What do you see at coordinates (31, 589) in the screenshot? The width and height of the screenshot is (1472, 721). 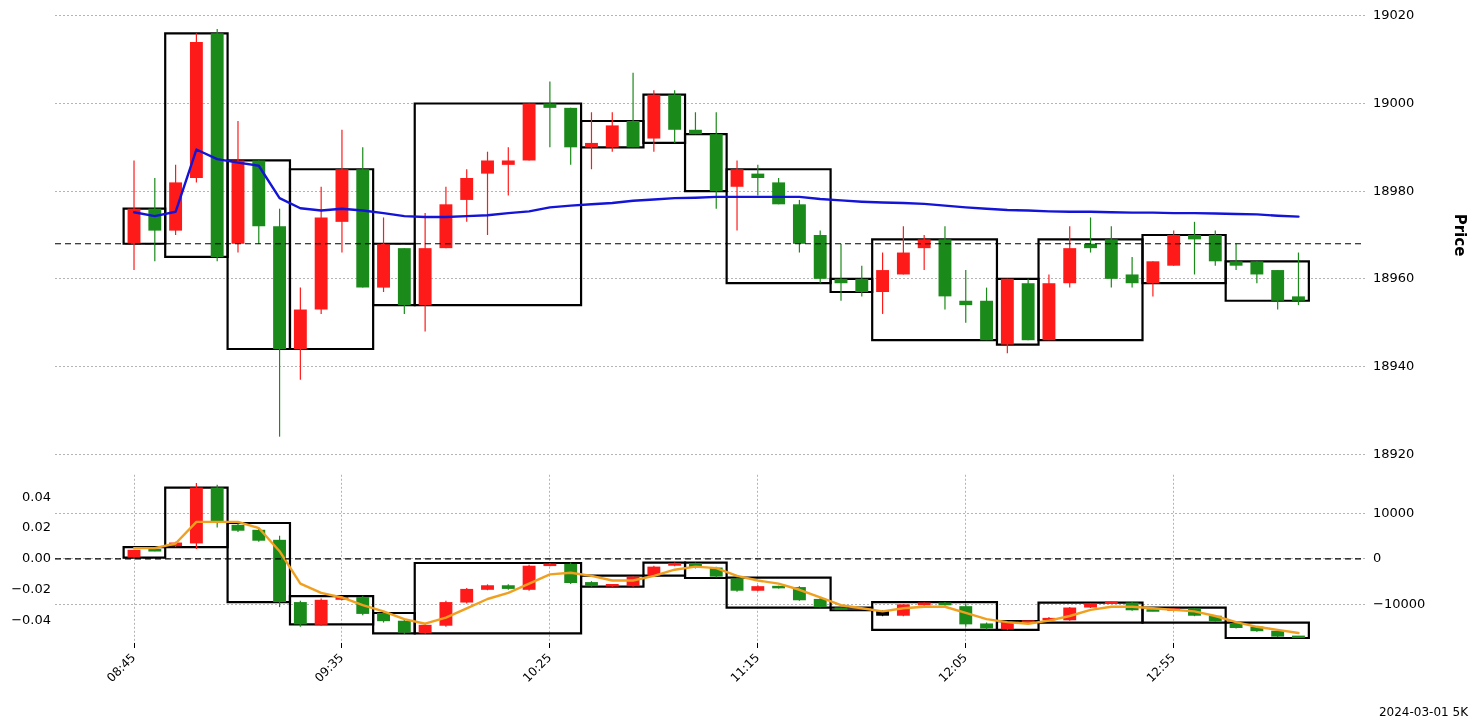 I see `y2-tick-label: −0.02` at bounding box center [31, 589].